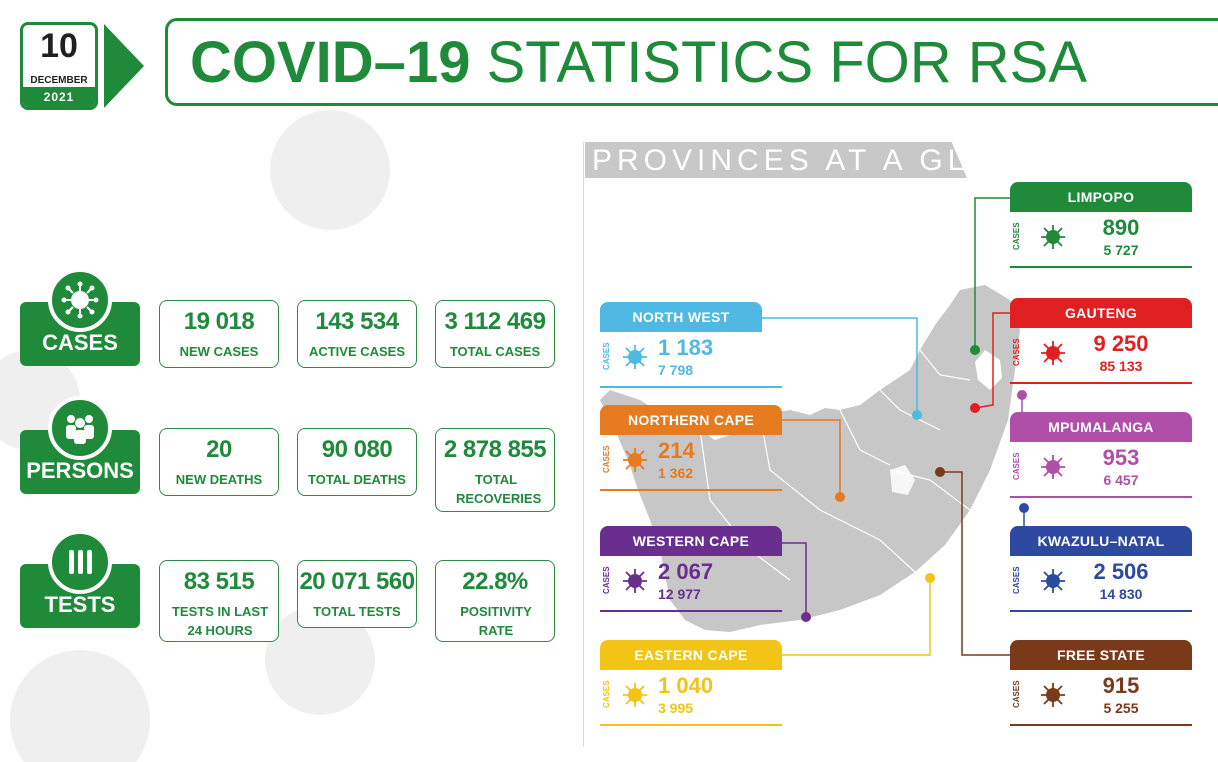 This screenshot has width=1218, height=762. What do you see at coordinates (1121, 227) in the screenshot?
I see `province-new-cases: 890` at bounding box center [1121, 227].